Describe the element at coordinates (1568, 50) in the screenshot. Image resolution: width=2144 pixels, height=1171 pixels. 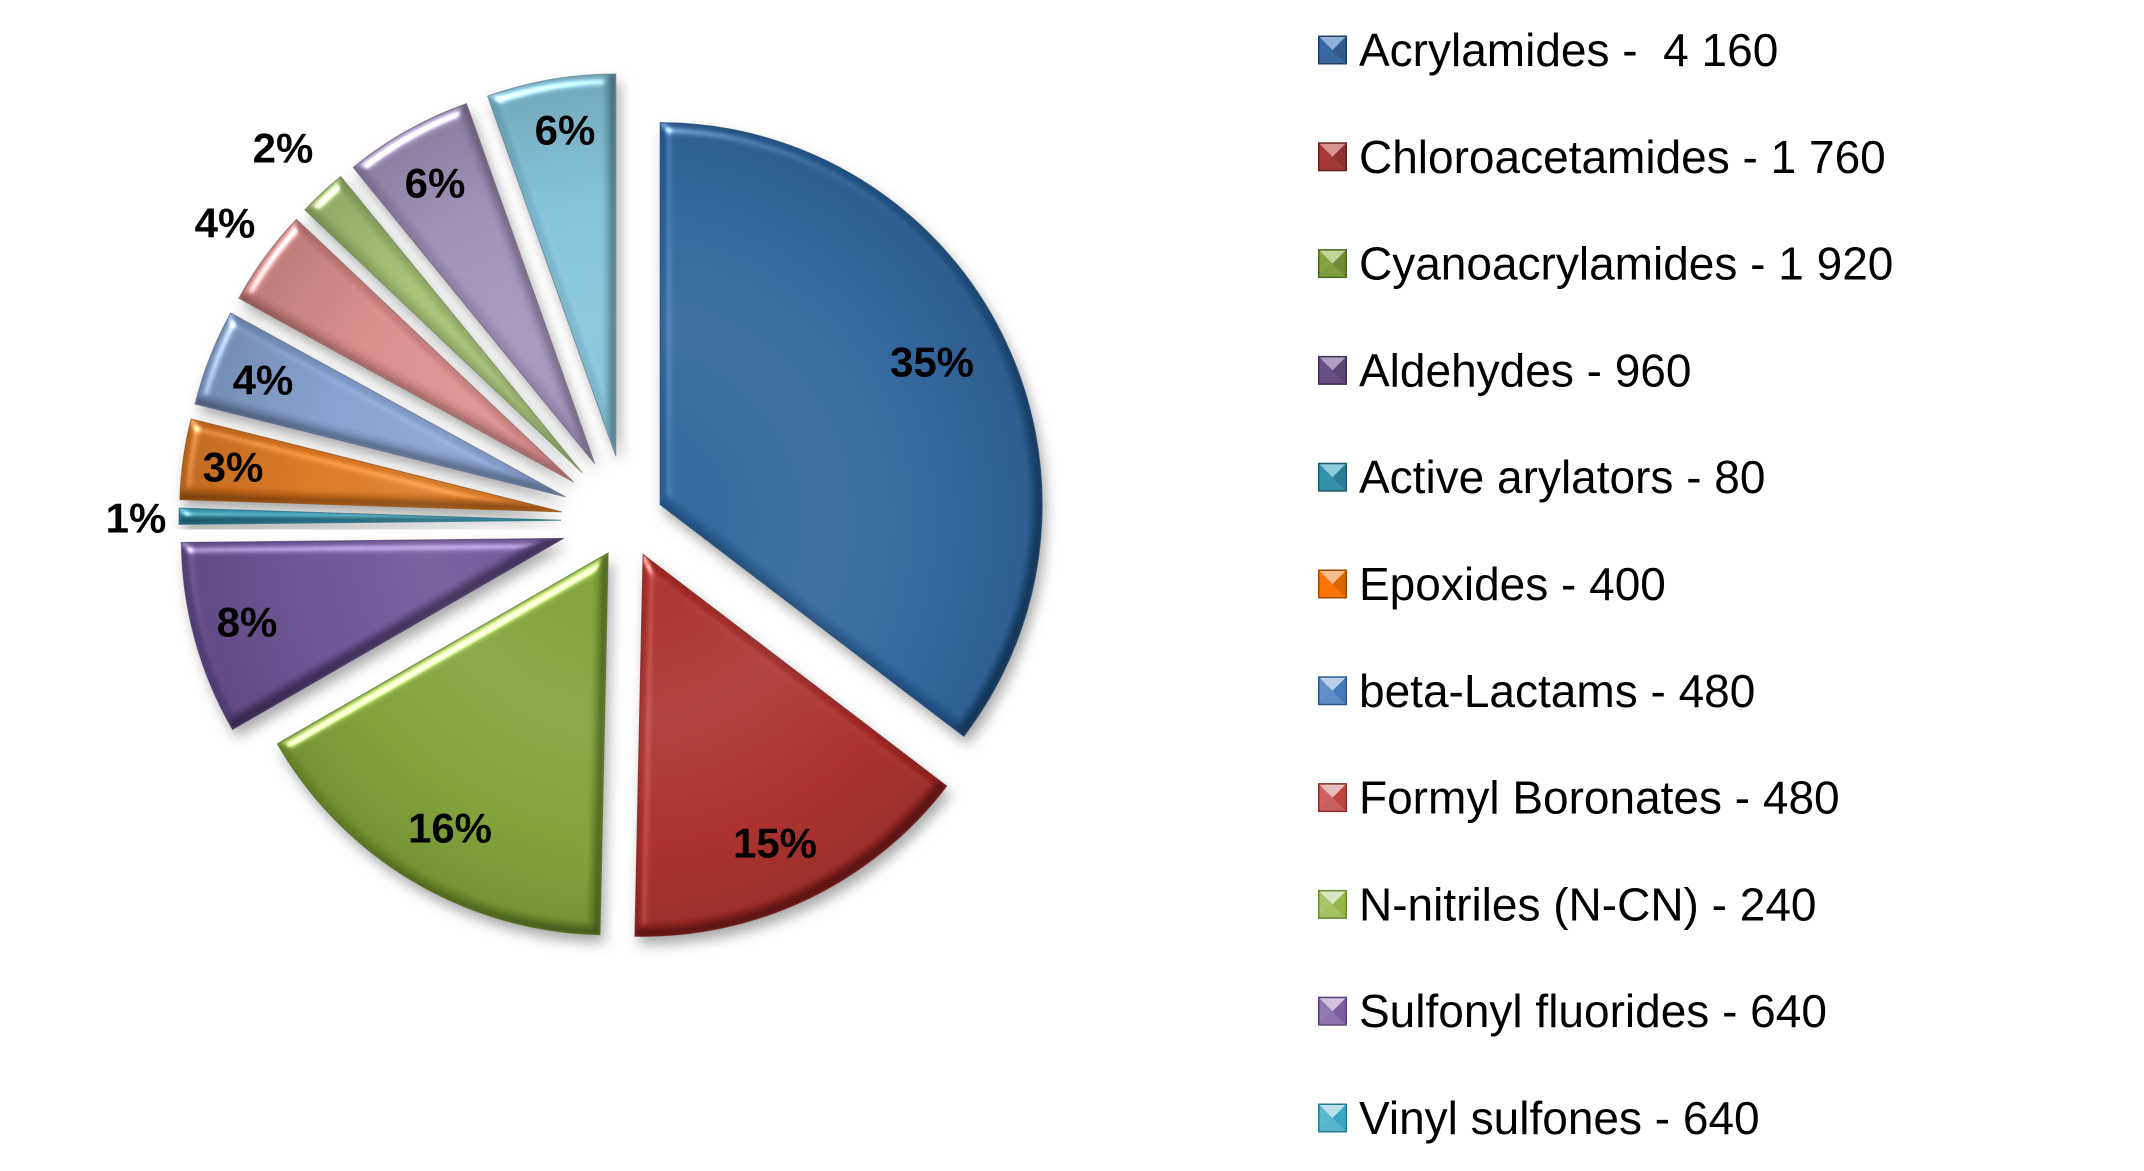
I see `svg-text: Acrylamides - 4 160` at that location.